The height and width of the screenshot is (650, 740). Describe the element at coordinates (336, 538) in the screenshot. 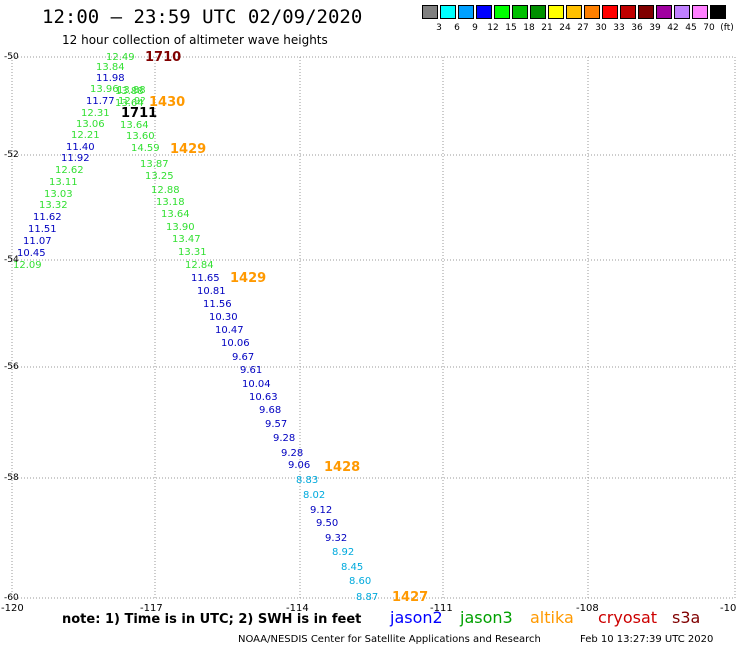

I see `wave-height-value: 9.32` at that location.